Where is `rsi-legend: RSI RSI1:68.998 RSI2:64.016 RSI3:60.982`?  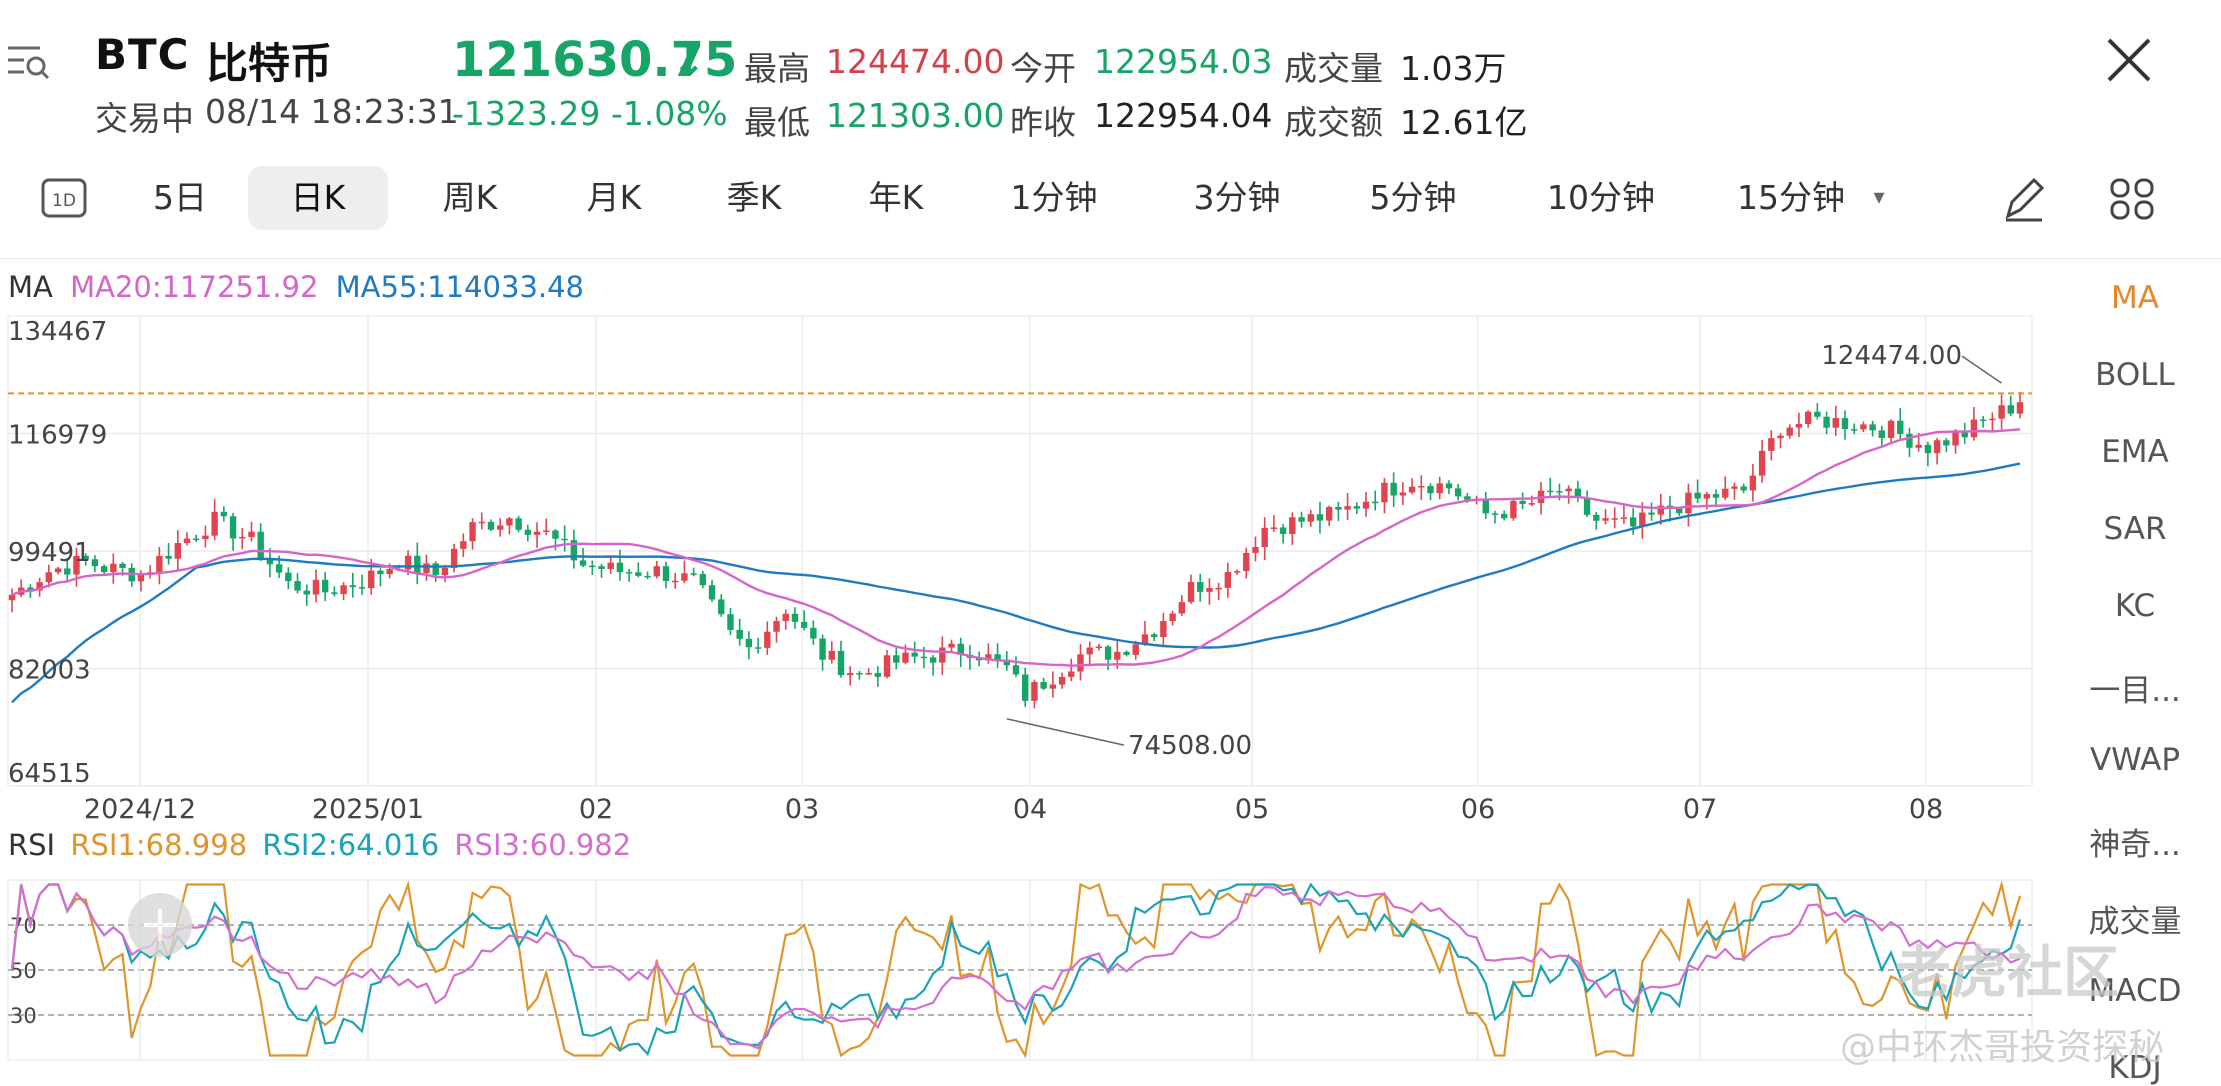 rsi-legend: RSI RSI1:68.998 RSI2:64.016 RSI3:60.982 is located at coordinates (319, 845).